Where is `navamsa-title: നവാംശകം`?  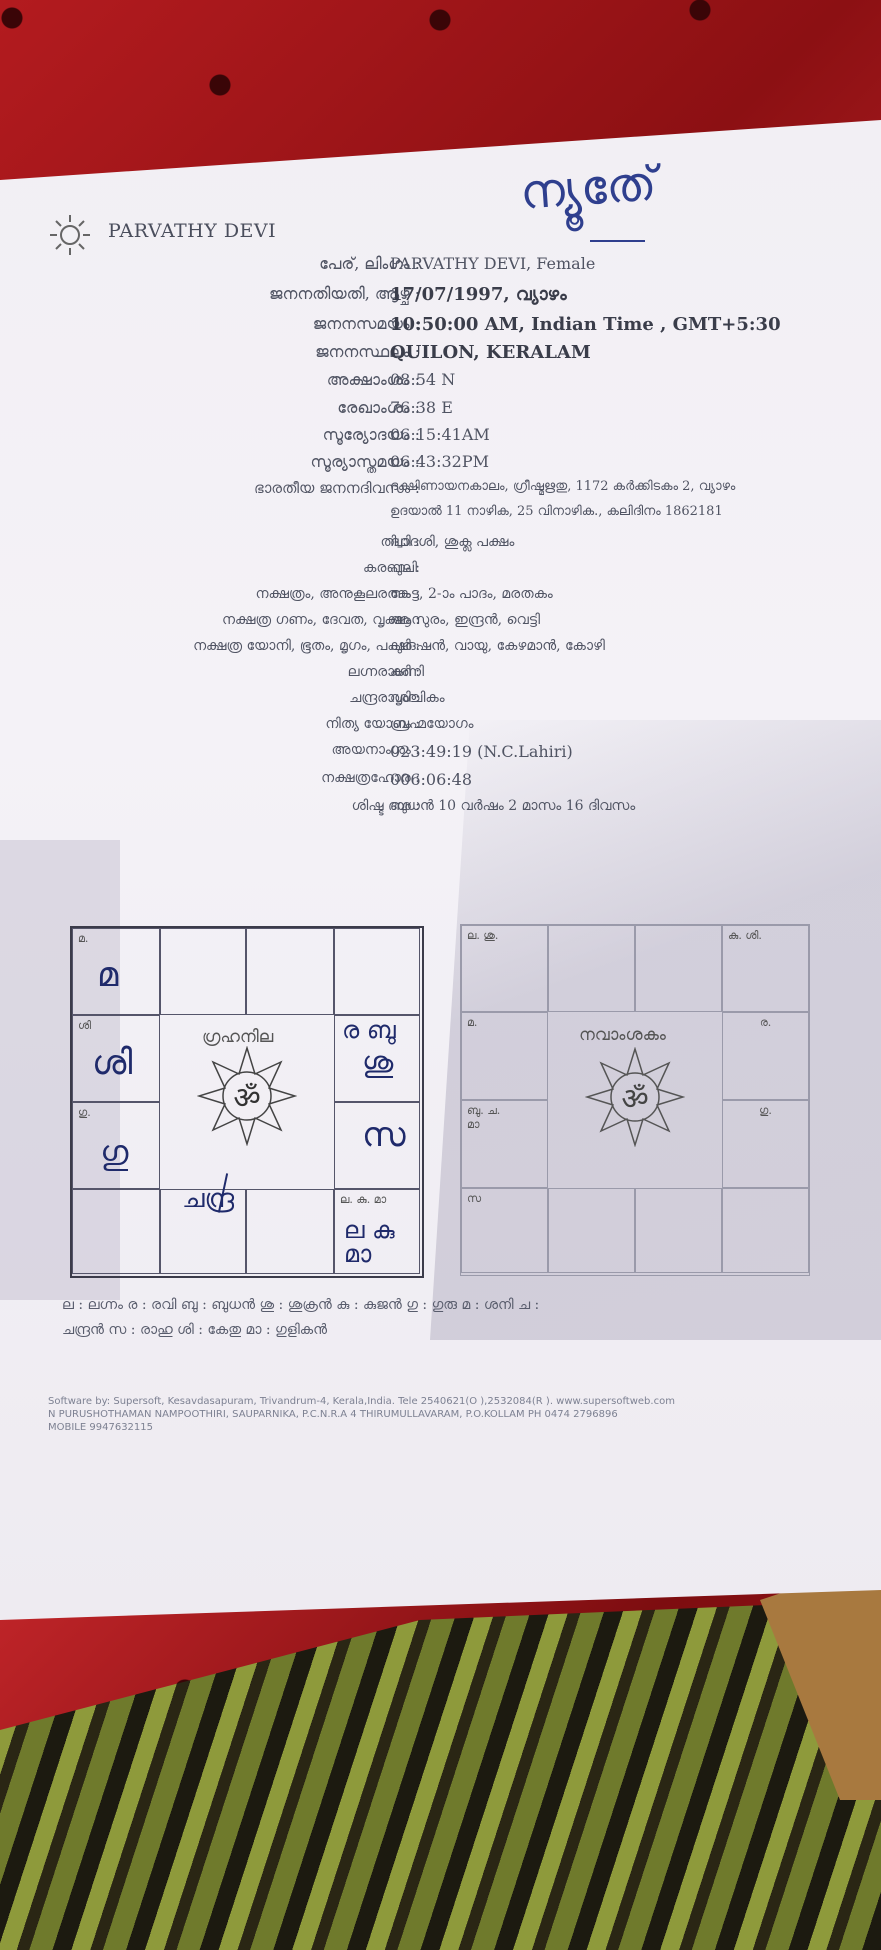 navamsa-title: നവാംശകം is located at coordinates (622, 1035).